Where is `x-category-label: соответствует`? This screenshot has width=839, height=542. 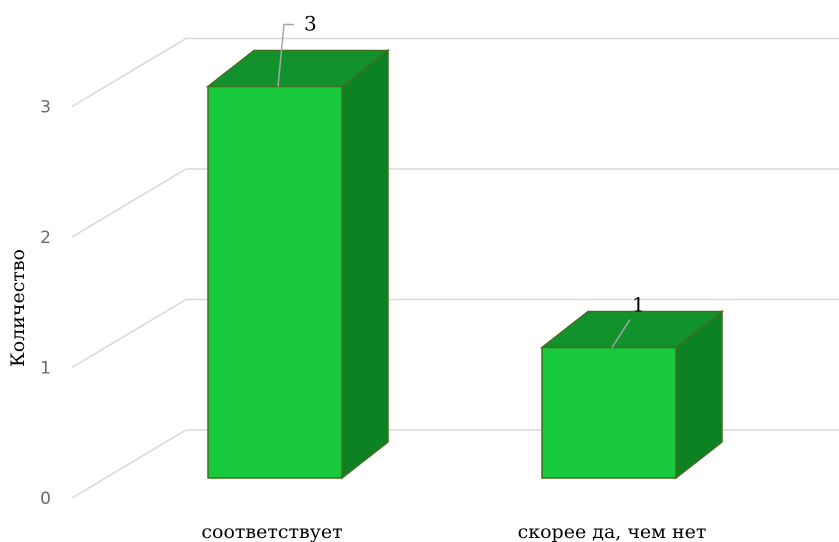
x-category-label: соответствует is located at coordinates (271, 531).